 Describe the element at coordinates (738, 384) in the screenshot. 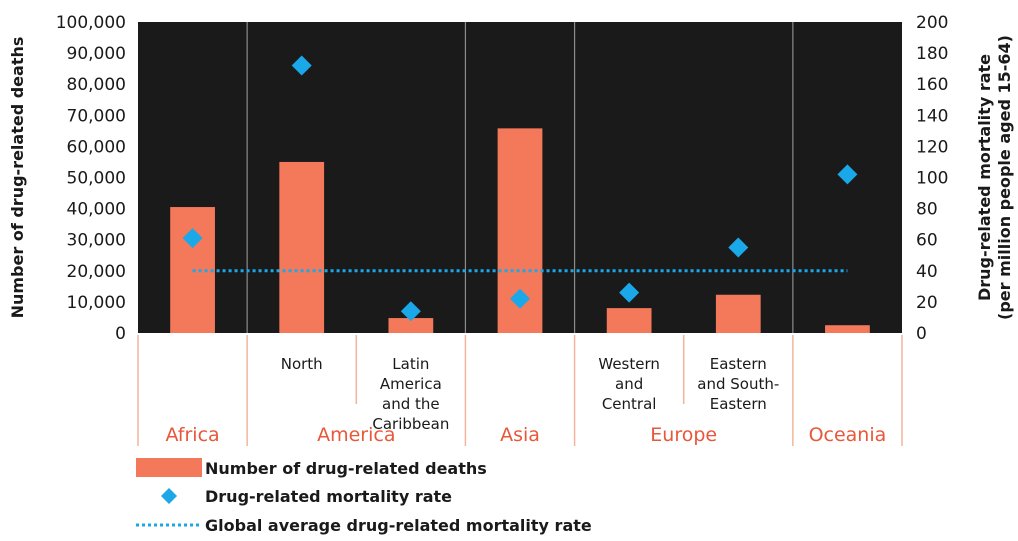

I see `subregion-label: and South-` at that location.